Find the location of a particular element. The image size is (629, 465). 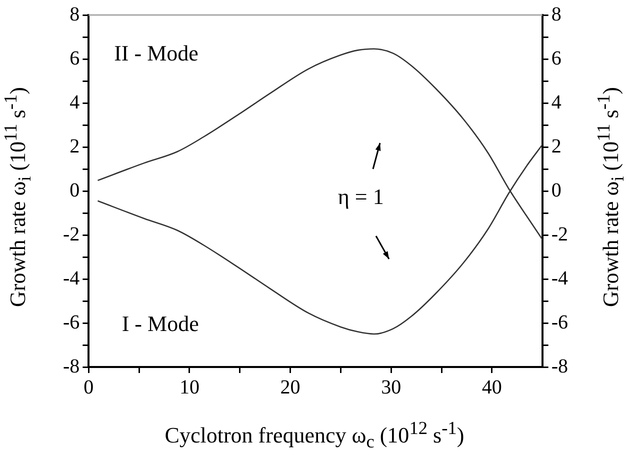

x-tick-label: 0 is located at coordinates (89, 387).